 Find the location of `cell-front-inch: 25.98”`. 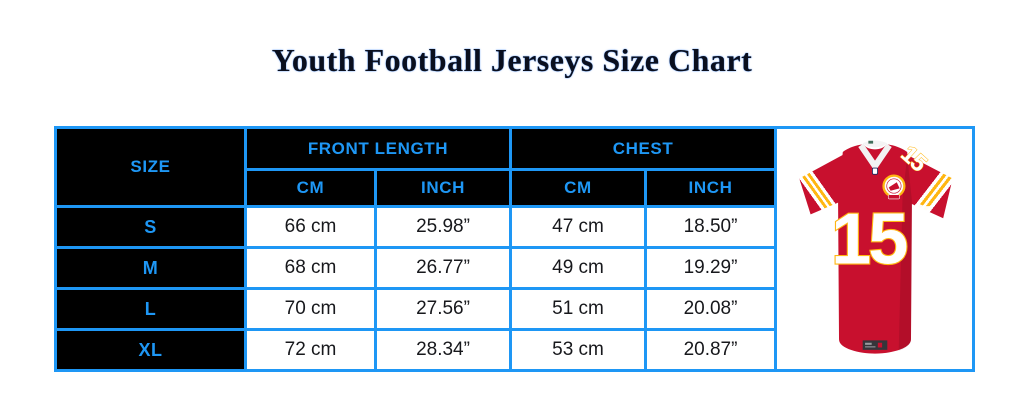

cell-front-inch: 25.98” is located at coordinates (443, 227).